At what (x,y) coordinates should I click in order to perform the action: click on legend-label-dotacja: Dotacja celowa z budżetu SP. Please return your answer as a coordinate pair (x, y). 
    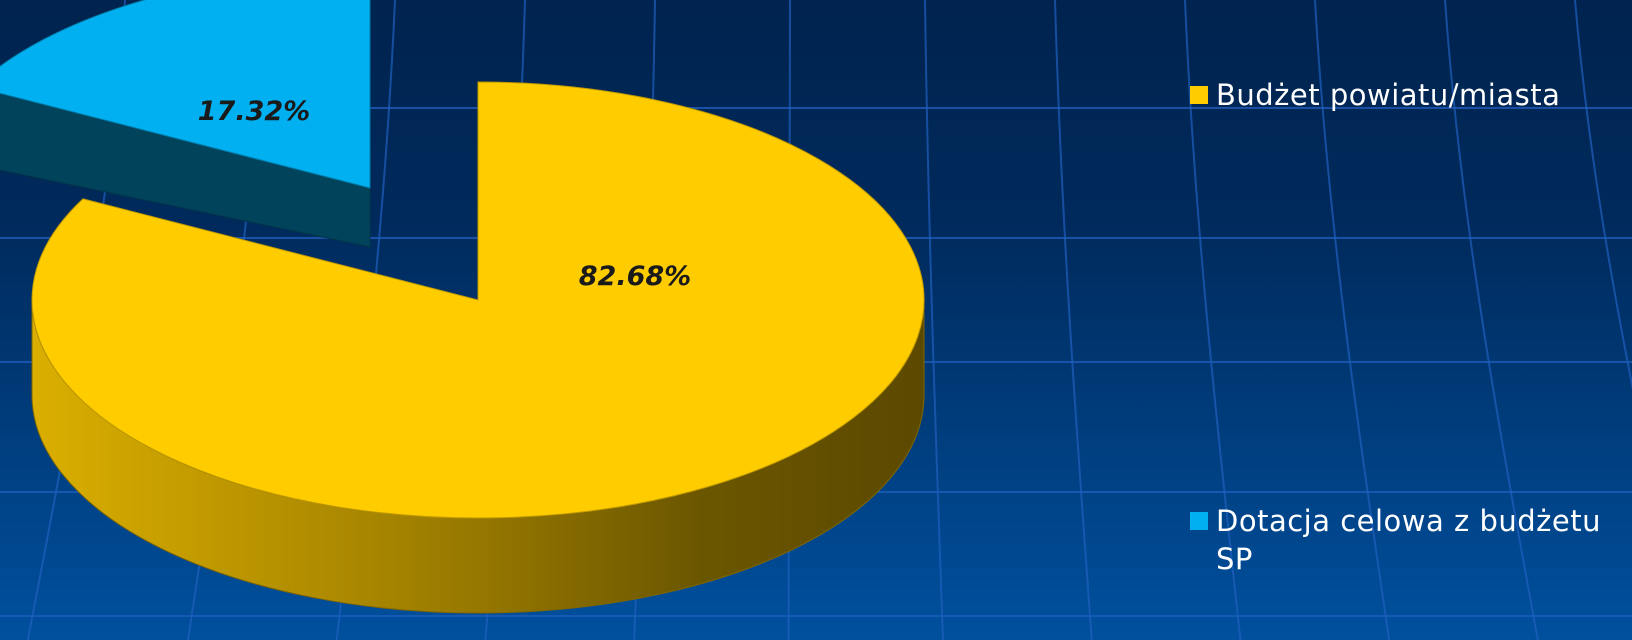
    Looking at the image, I should click on (1408, 540).